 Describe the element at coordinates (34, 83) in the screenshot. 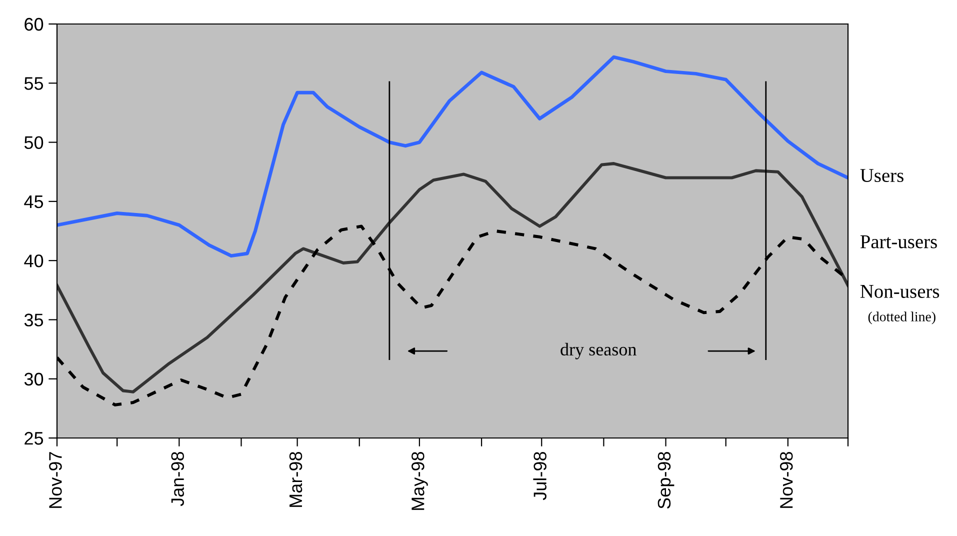

I see `y-tick-label: 55` at that location.